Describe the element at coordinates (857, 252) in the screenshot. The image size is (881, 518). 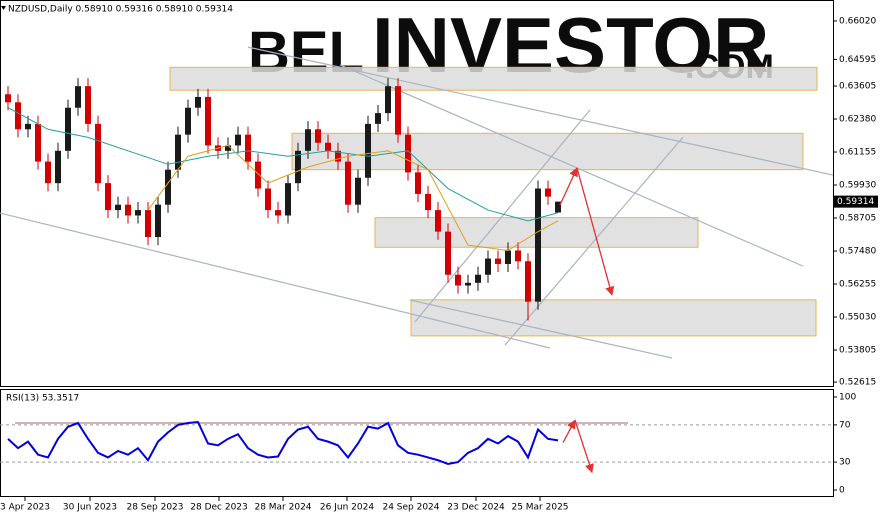
I see `y-tick-label: 0.57480` at that location.